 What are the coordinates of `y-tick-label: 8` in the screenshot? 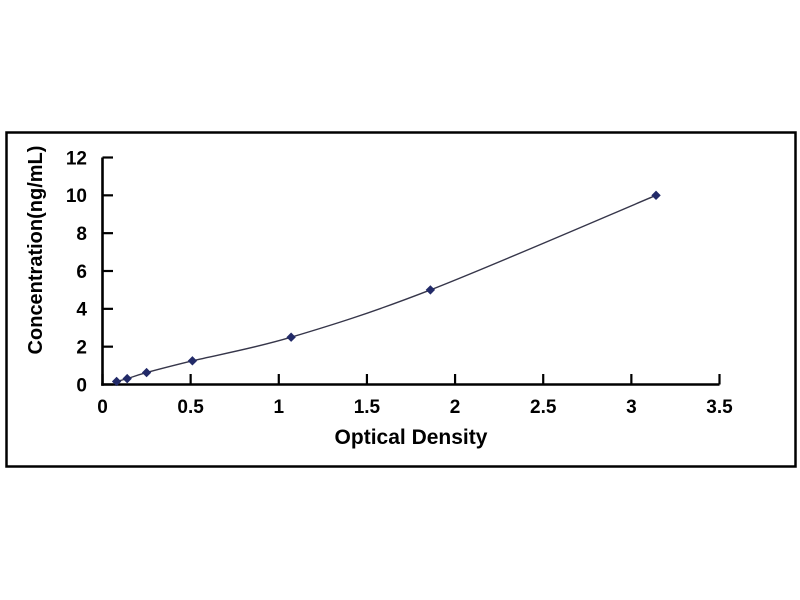 It's located at (81, 234).